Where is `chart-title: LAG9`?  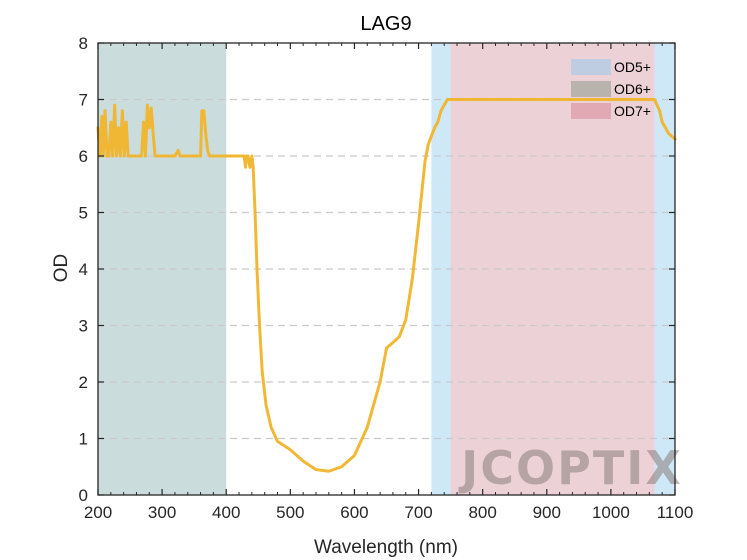
chart-title: LAG9 is located at coordinates (385, 24).